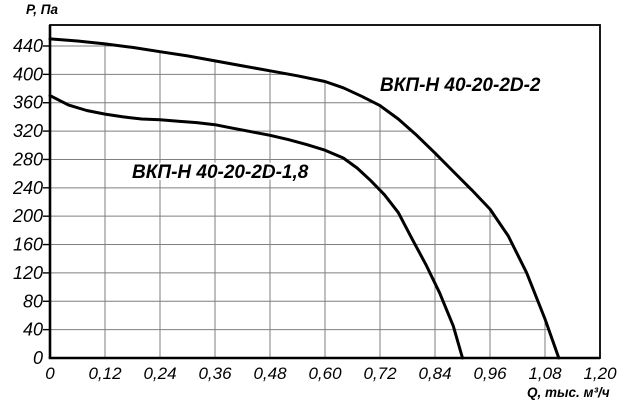  I want to click on svg-text: 0,36, so click(215, 373).